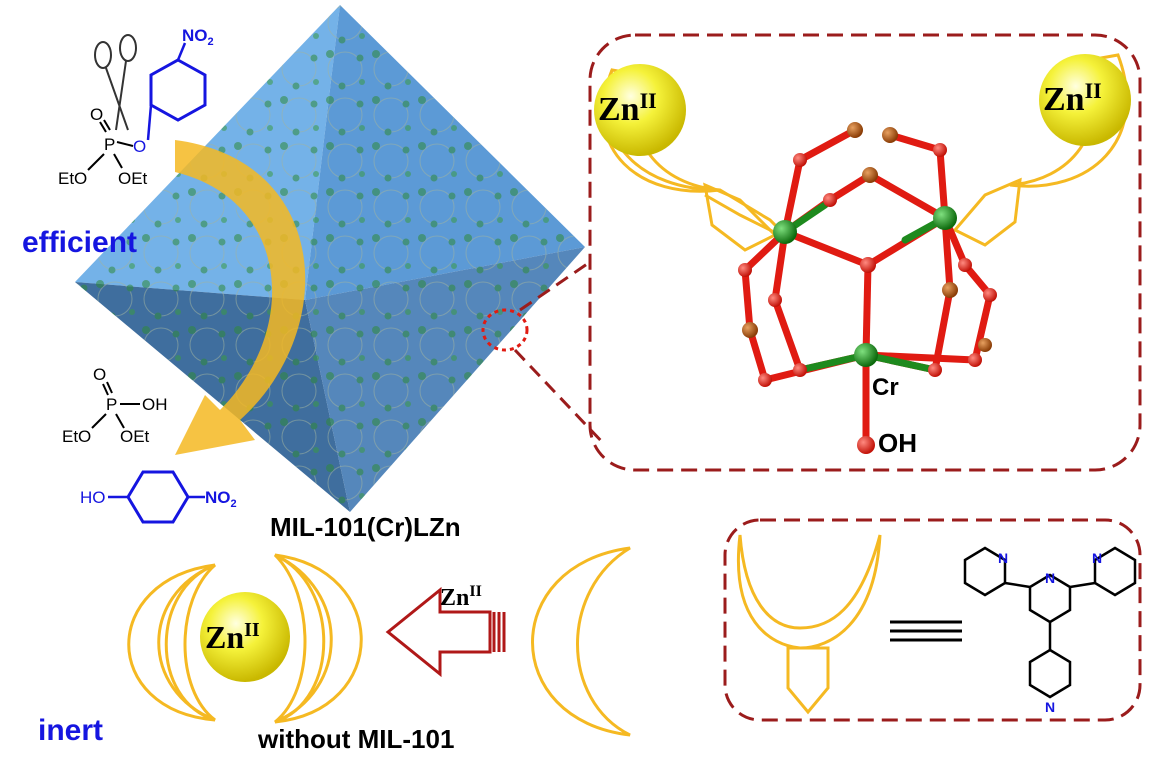 The image size is (1159, 775). Describe the element at coordinates (198, 37) in the screenshot. I see `no2-label: NO2` at that location.